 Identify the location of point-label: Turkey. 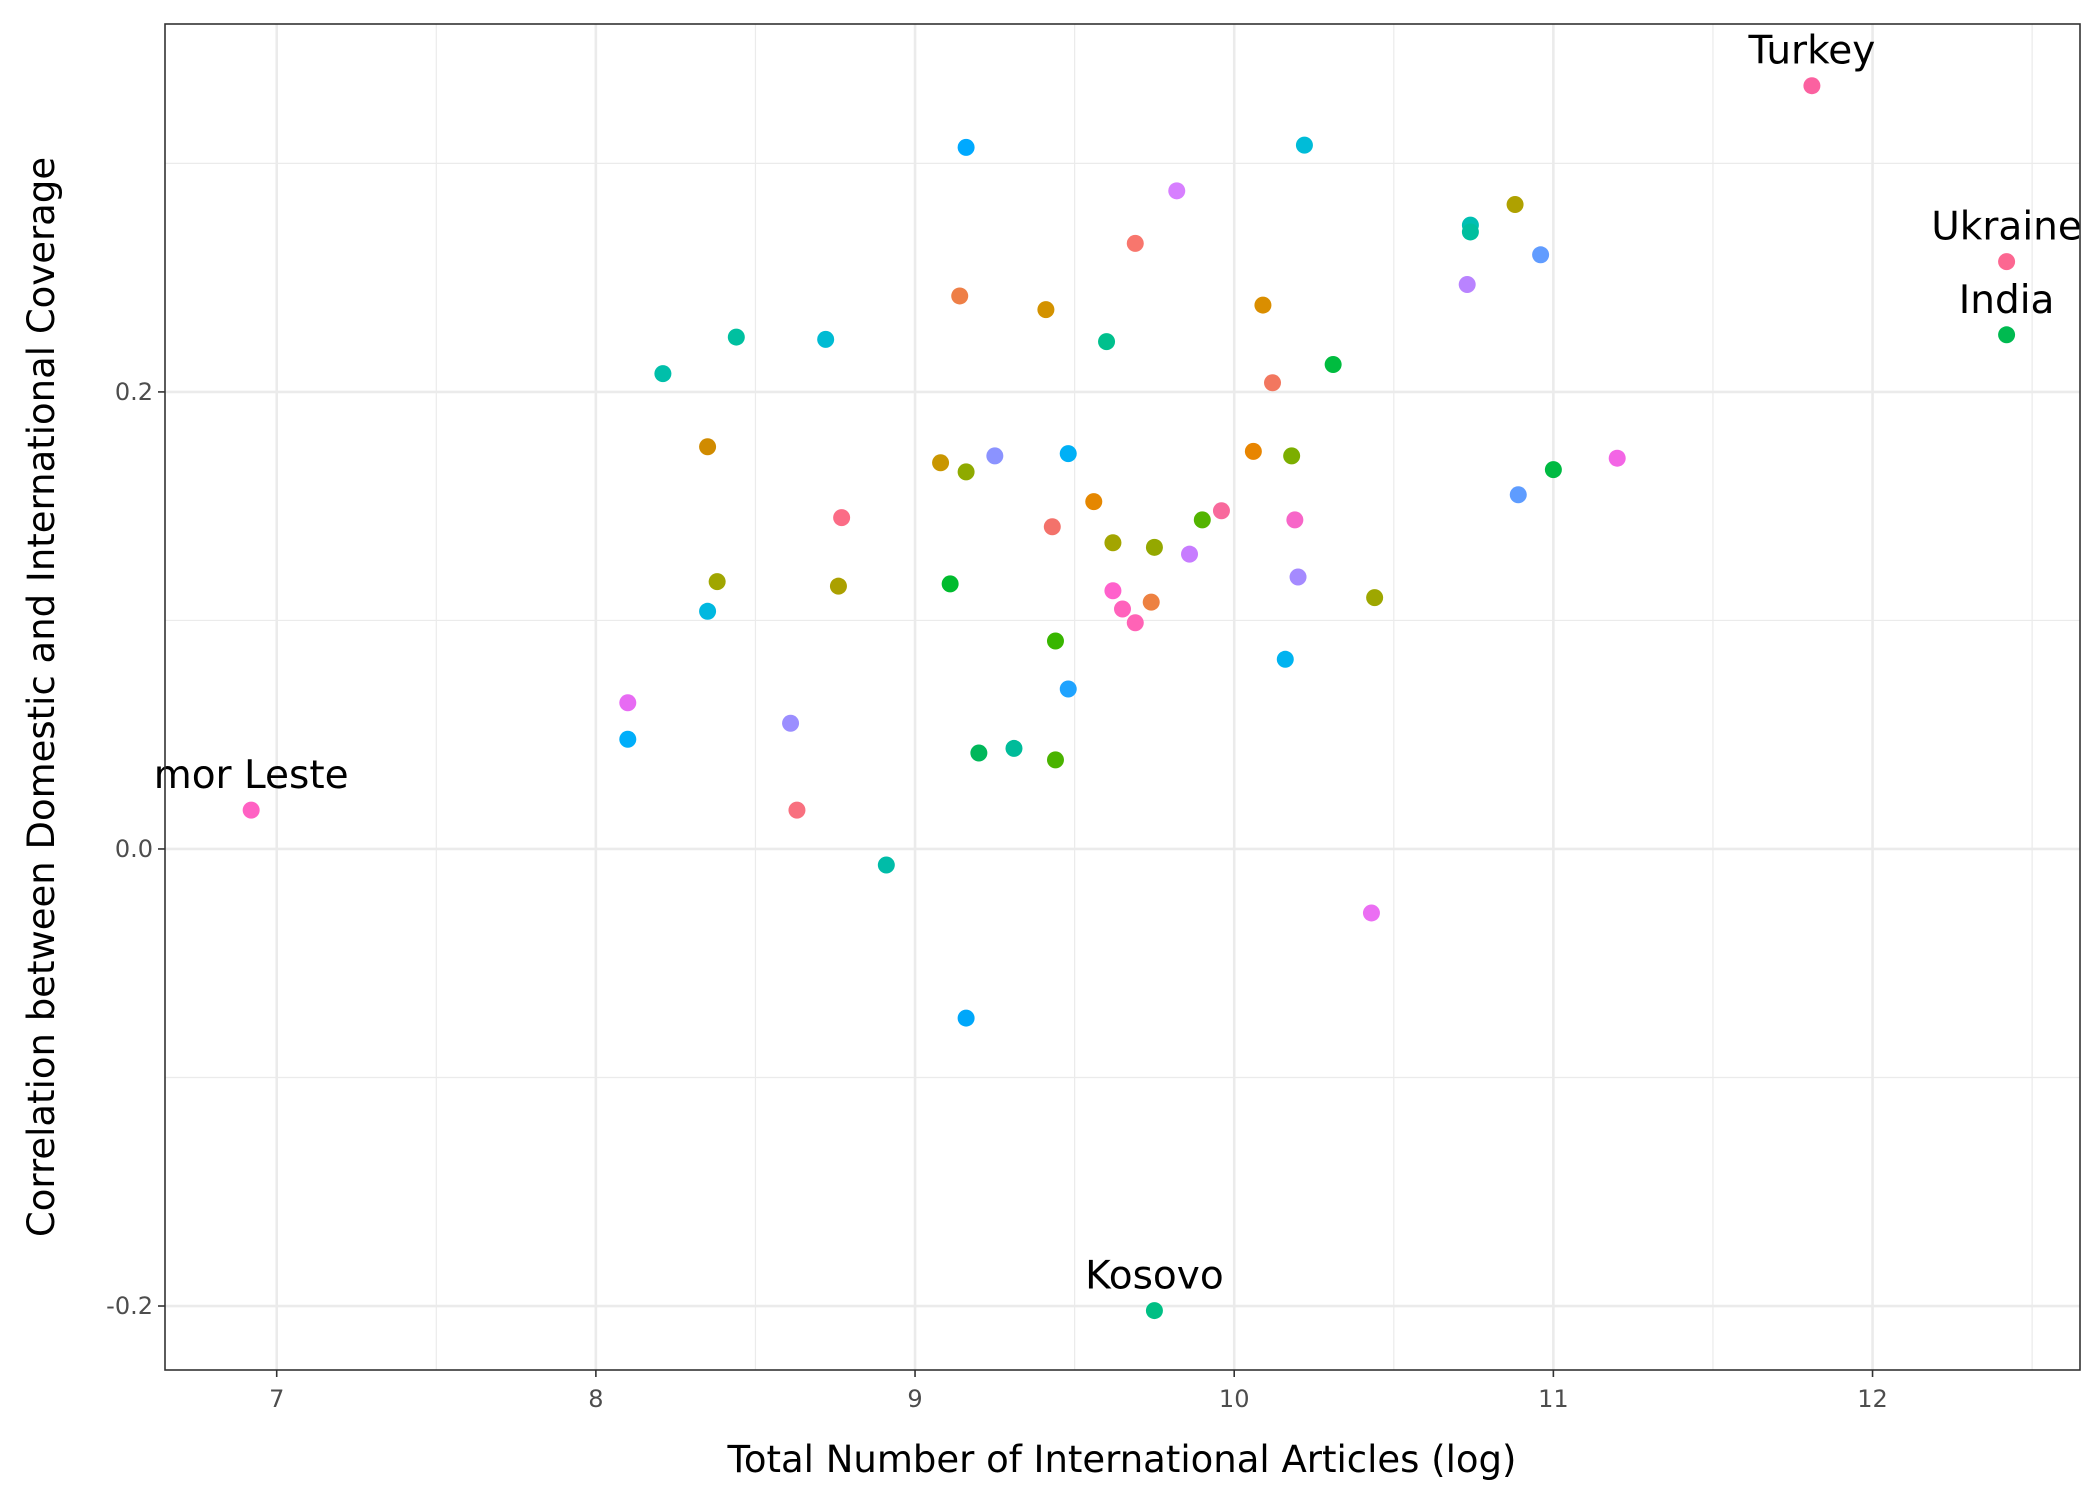
(1811, 51).